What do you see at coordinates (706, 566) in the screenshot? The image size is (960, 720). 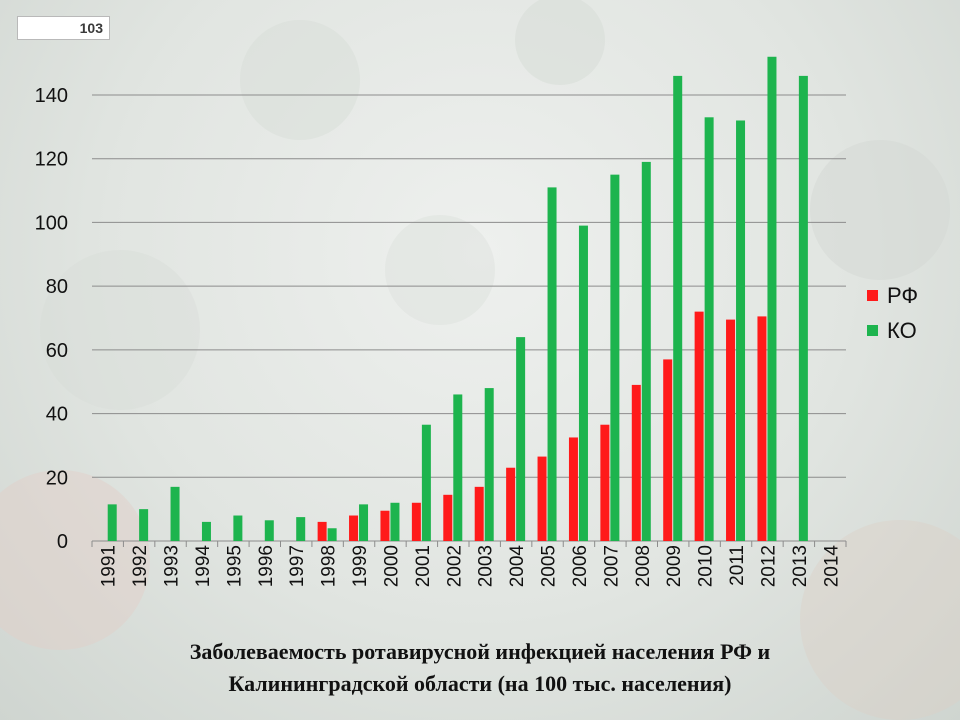 I see `x-tick-label: 2010` at bounding box center [706, 566].